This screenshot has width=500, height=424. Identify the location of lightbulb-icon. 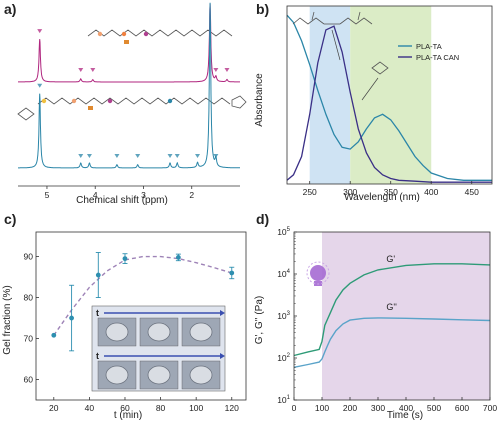
(318, 273).